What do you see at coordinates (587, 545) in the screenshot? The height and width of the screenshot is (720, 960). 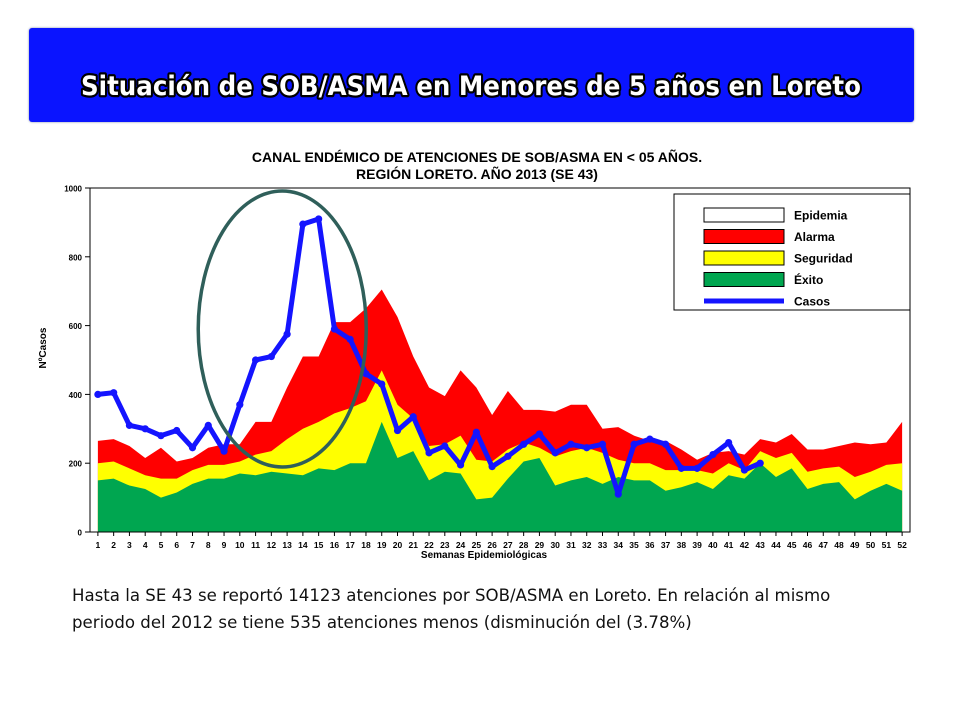 I see `x-tick-label: 32` at bounding box center [587, 545].